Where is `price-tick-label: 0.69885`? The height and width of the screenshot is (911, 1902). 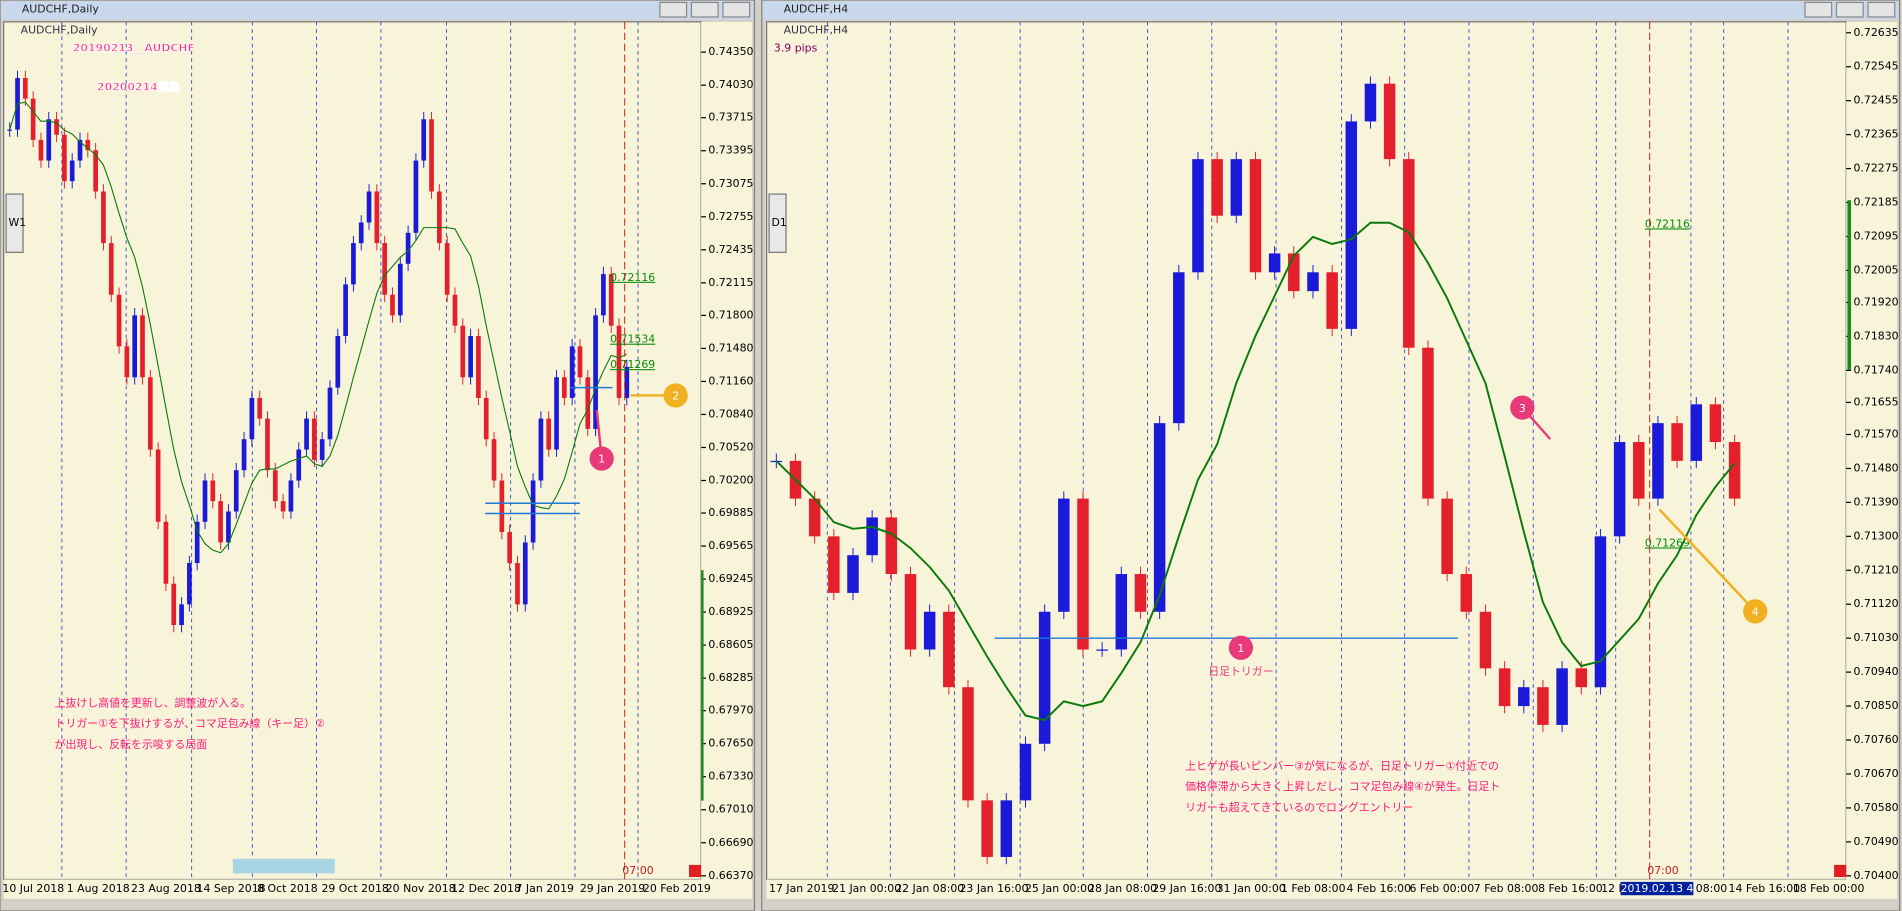 price-tick-label: 0.69885 is located at coordinates (730, 512).